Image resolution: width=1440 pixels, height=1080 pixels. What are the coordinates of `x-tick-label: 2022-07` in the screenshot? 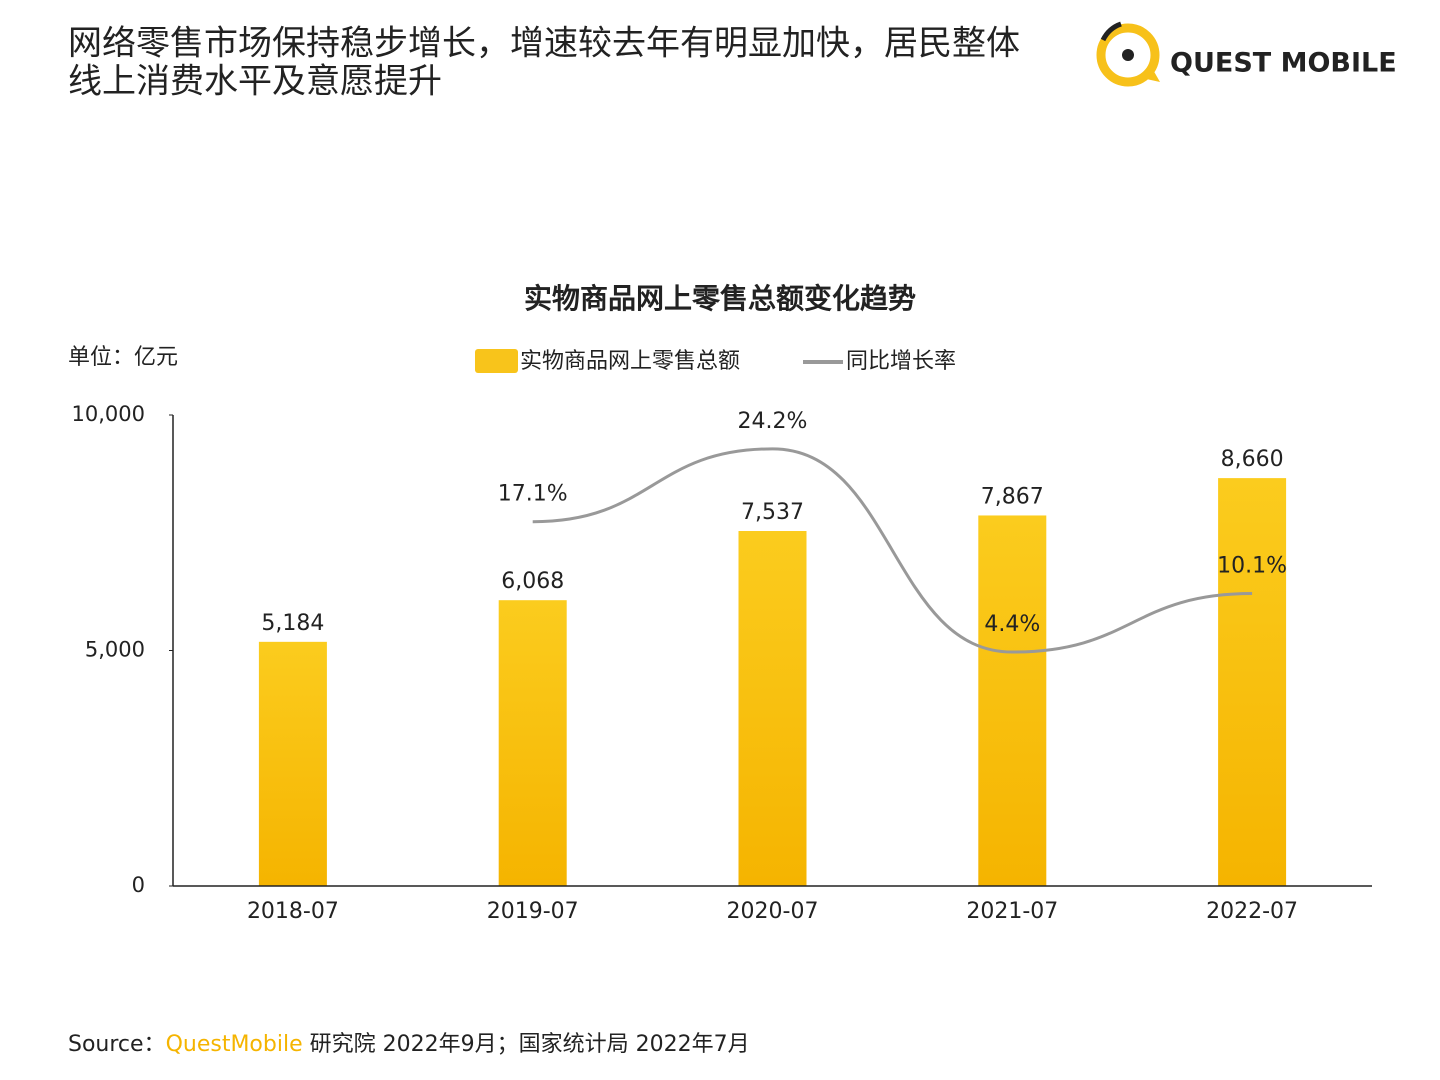 It's located at (1252, 911).